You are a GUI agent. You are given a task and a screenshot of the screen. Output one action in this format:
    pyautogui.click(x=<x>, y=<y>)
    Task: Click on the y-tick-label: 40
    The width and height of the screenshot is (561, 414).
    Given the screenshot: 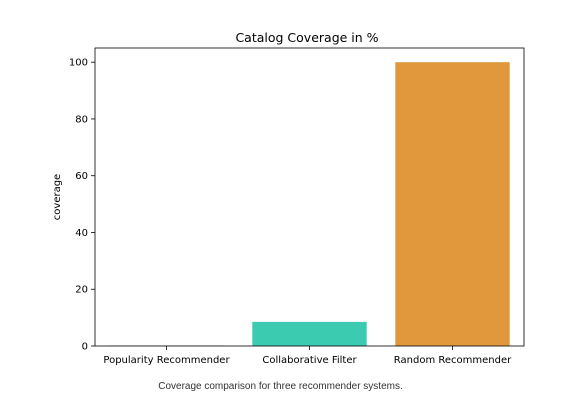 What is the action you would take?
    pyautogui.click(x=81, y=233)
    